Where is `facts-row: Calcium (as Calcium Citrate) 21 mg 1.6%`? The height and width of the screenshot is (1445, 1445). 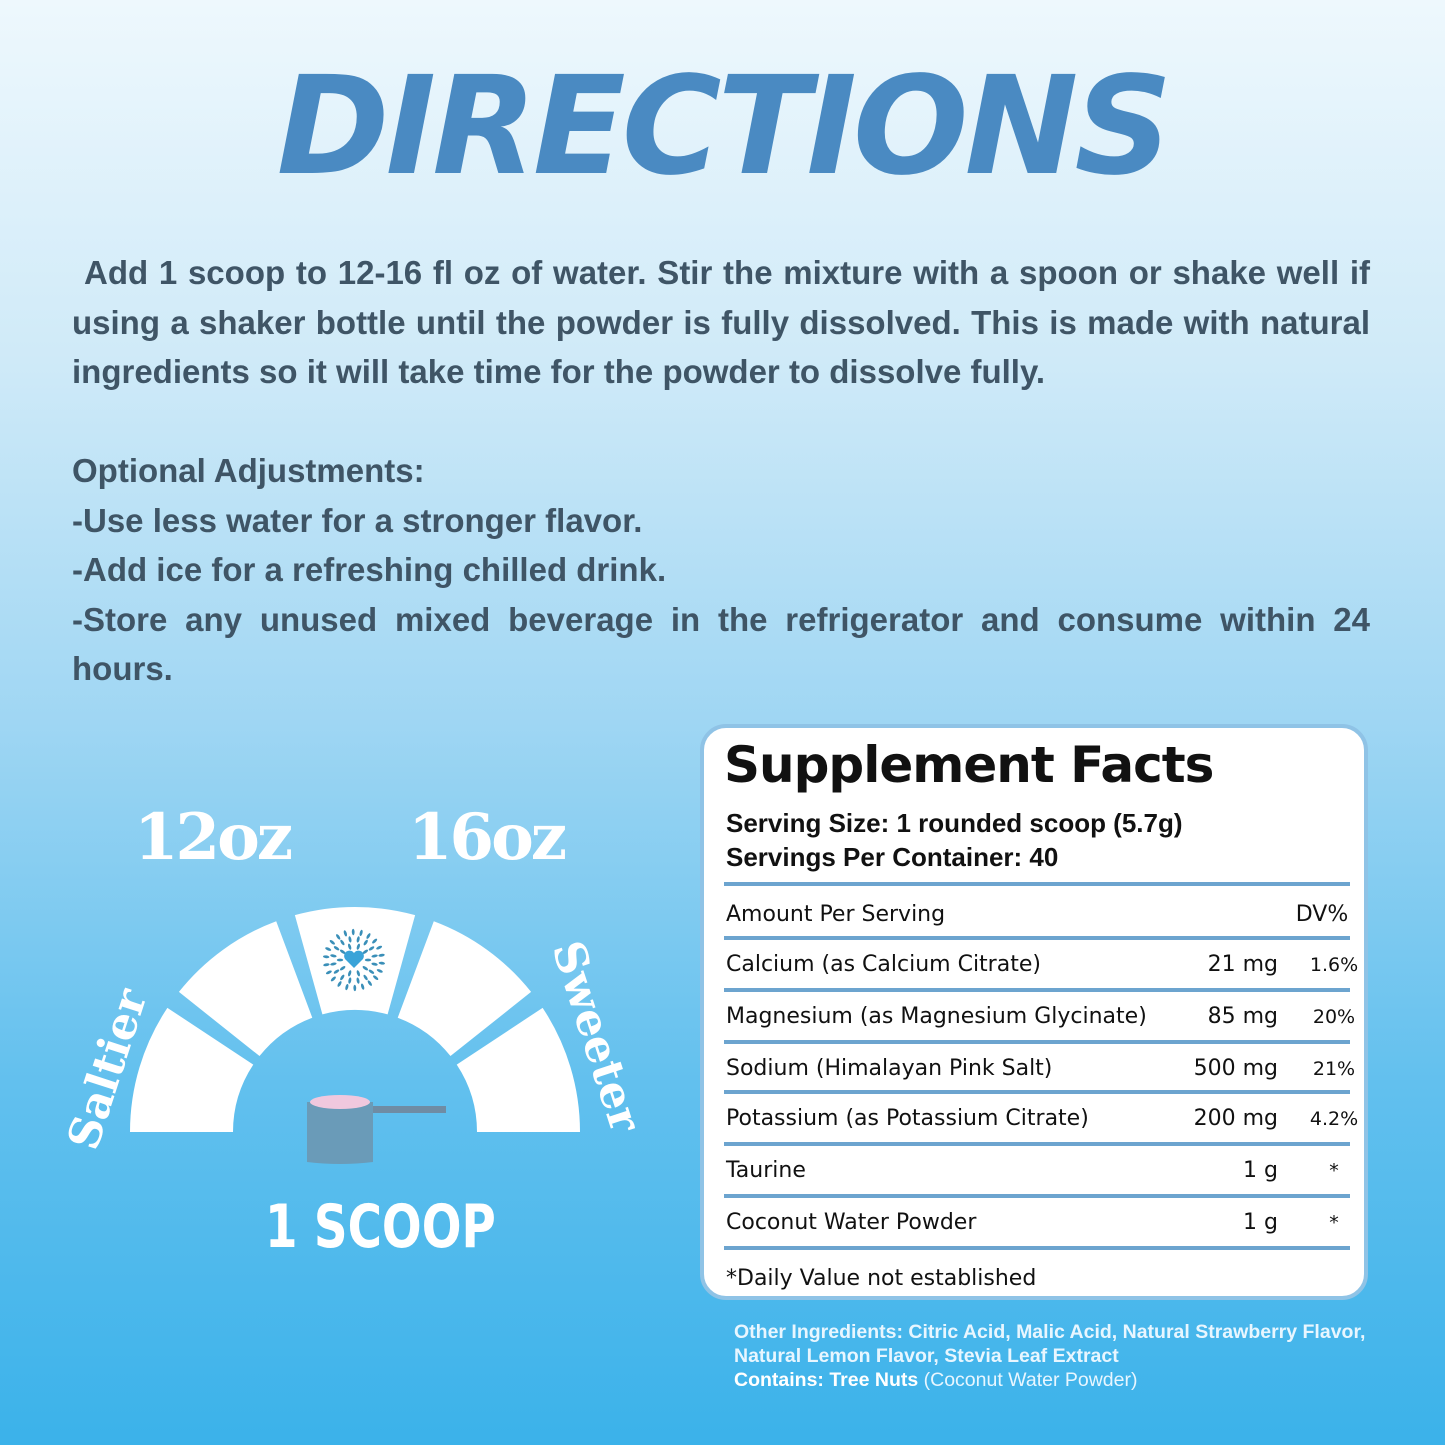 facts-row: Calcium (as Calcium Citrate) 21 mg 1.6% is located at coordinates (1041, 967).